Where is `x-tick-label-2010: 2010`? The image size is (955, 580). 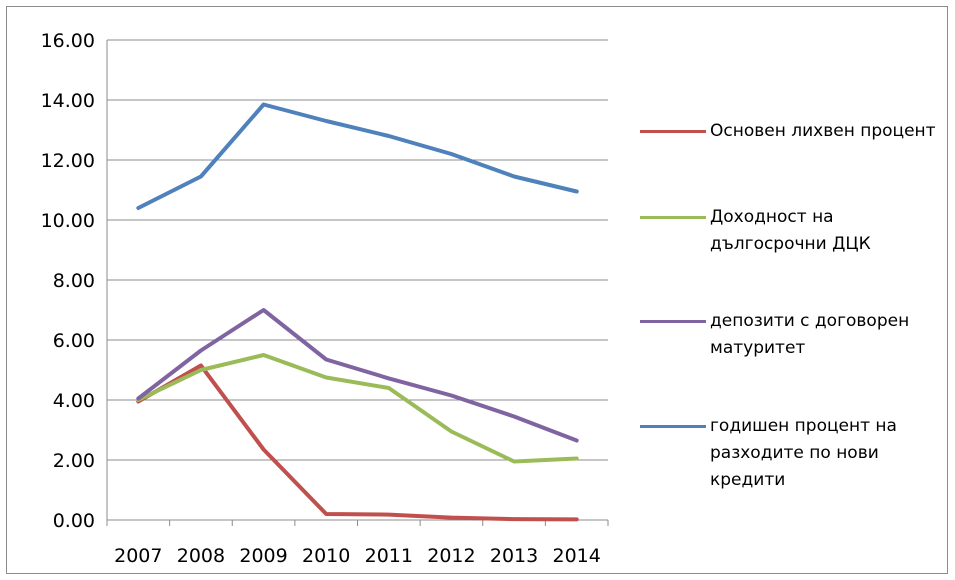
x-tick-label-2010: 2010 is located at coordinates (326, 556).